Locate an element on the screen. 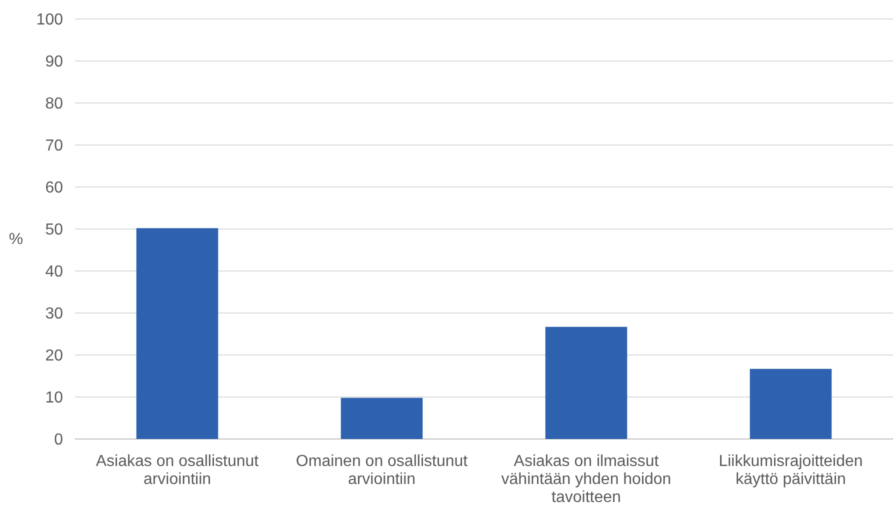 The width and height of the screenshot is (893, 508). y-tick-label: 60 is located at coordinates (54, 188).